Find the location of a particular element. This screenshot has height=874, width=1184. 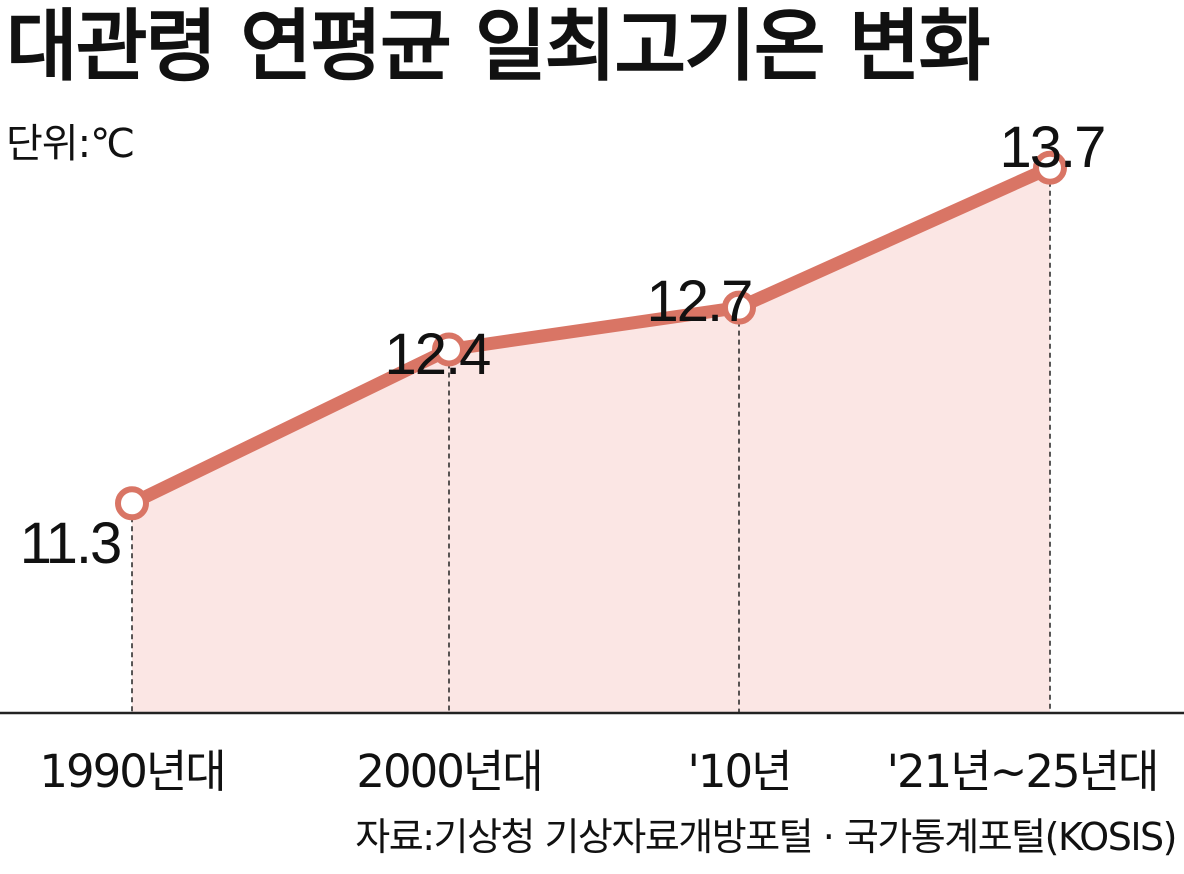

source-note: 자료:기상청 기상자료개방포털 · 국가통계포털(KOSIS) is located at coordinates (766, 837).